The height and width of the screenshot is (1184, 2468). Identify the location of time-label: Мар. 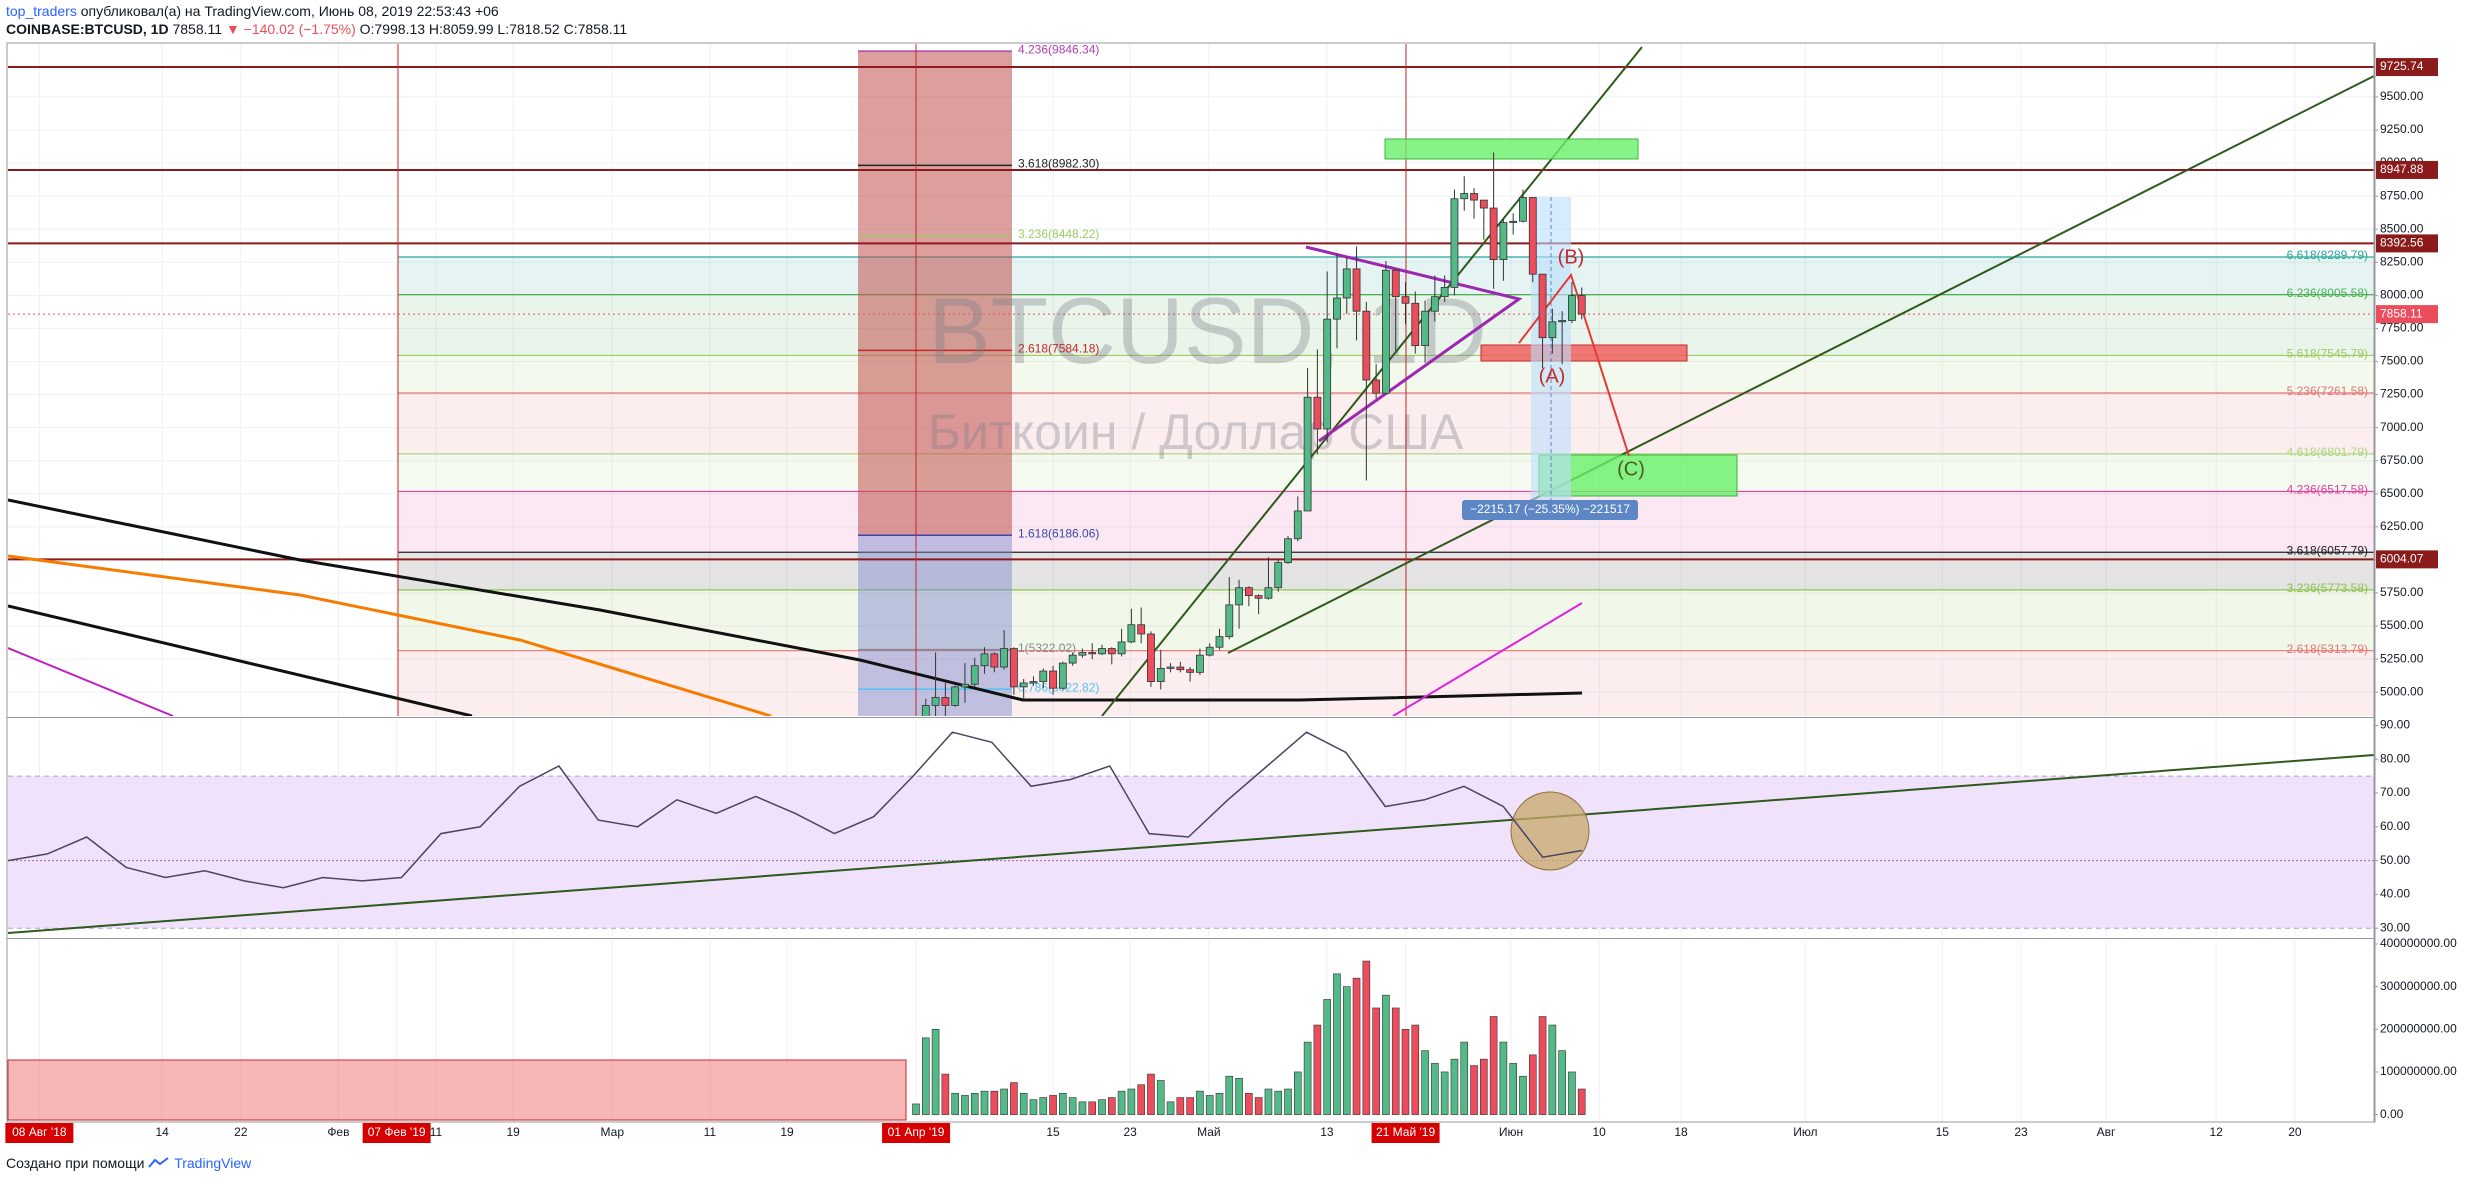
(613, 1132).